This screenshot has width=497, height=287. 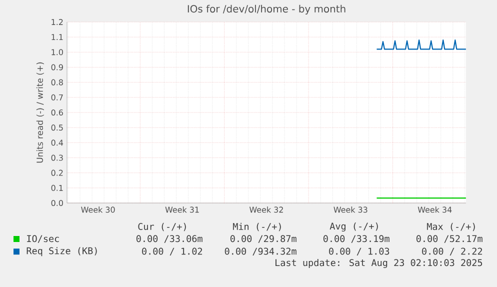 What do you see at coordinates (263, 239) in the screenshot?
I see `text: 0.00 /29.87m` at bounding box center [263, 239].